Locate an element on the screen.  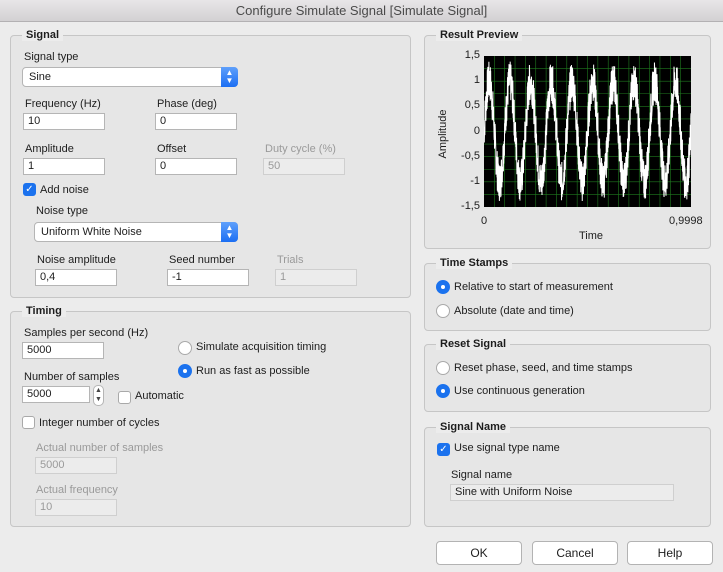
ok-button: OK is located at coordinates (479, 553).